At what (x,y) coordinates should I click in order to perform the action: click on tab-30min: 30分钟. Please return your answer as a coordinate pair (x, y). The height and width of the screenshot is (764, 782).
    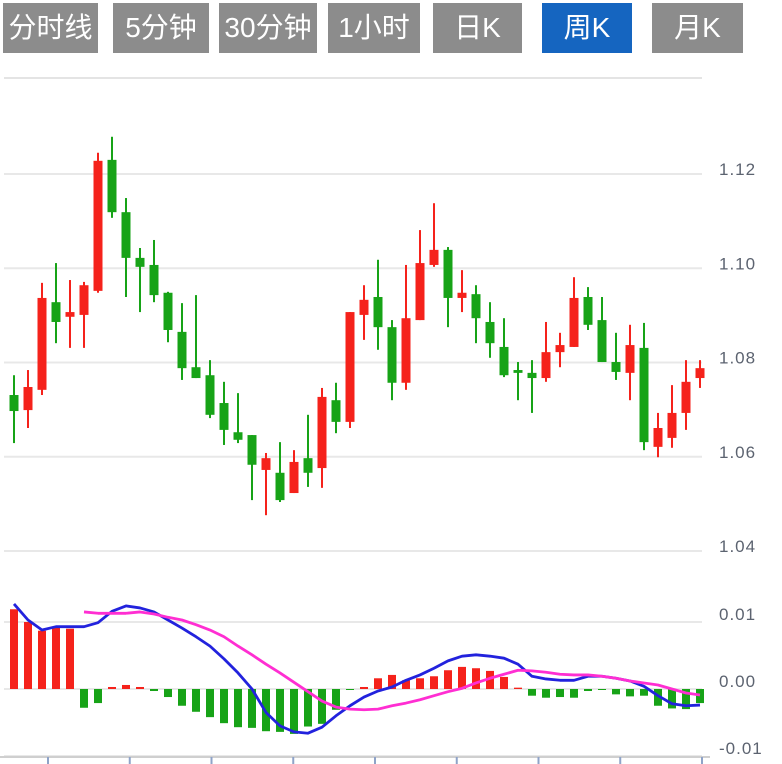
    Looking at the image, I should click on (268, 28).